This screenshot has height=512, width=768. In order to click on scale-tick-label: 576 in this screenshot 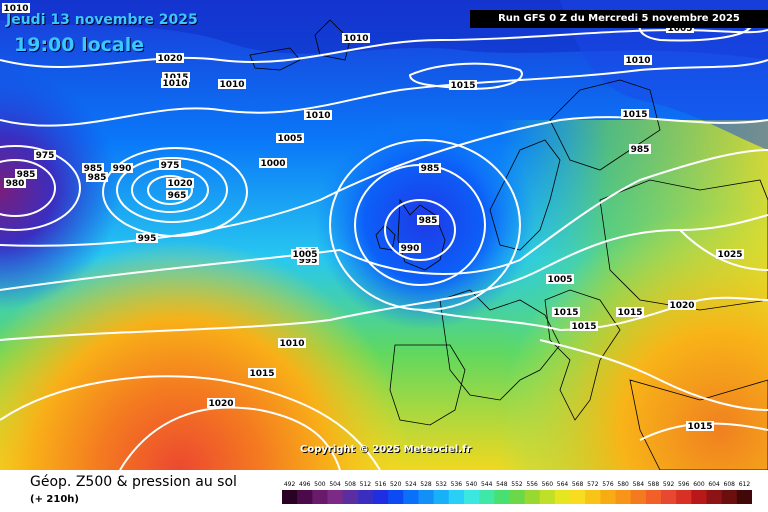, I will do `click(608, 484)`.